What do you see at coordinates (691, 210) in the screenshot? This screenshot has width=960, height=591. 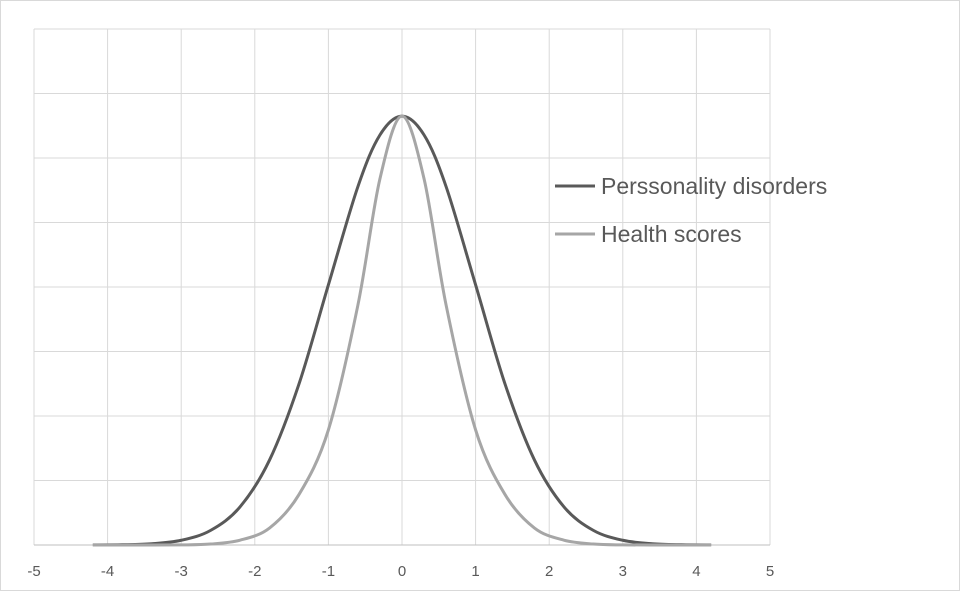 I see `legend: Perssonality disorders Health scores` at bounding box center [691, 210].